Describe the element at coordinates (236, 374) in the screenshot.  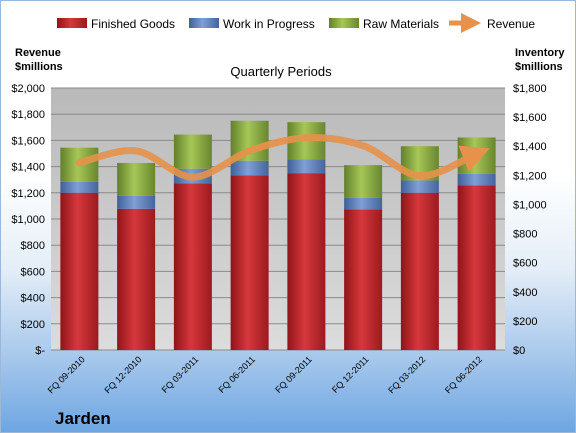
I see `category-label: FQ 06-2011` at that location.